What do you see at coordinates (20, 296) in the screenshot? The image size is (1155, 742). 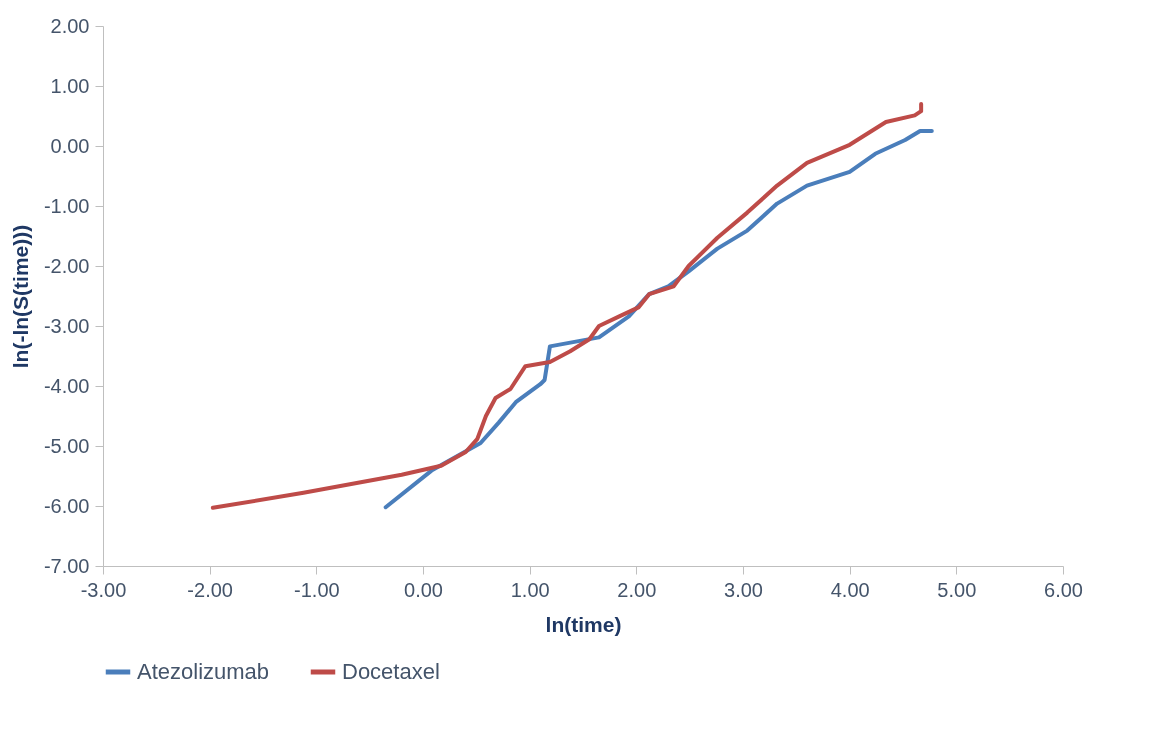 I see `y-axis-title: ln(-ln(S(time)))` at bounding box center [20, 296].